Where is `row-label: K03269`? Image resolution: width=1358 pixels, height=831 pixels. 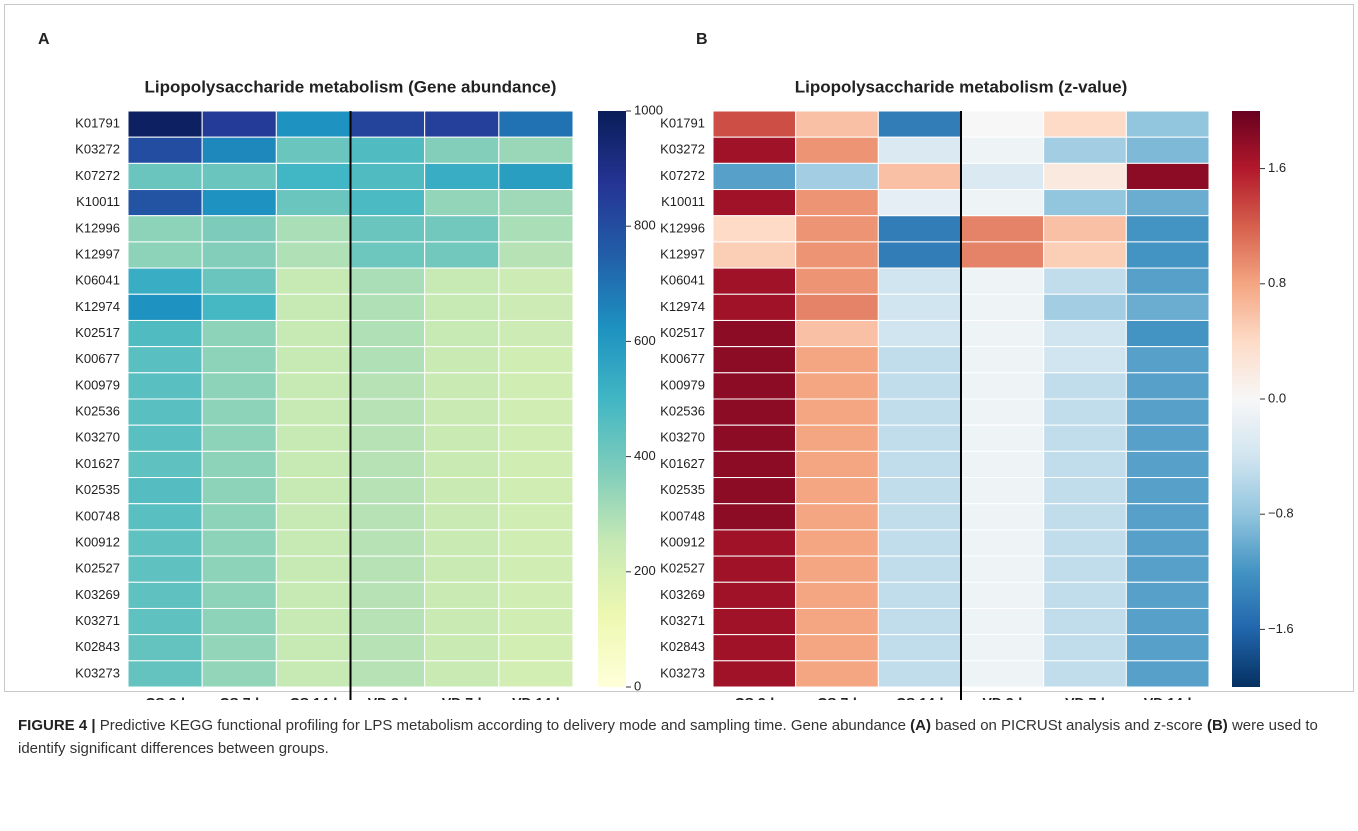 row-label: K03269 is located at coordinates (682, 594).